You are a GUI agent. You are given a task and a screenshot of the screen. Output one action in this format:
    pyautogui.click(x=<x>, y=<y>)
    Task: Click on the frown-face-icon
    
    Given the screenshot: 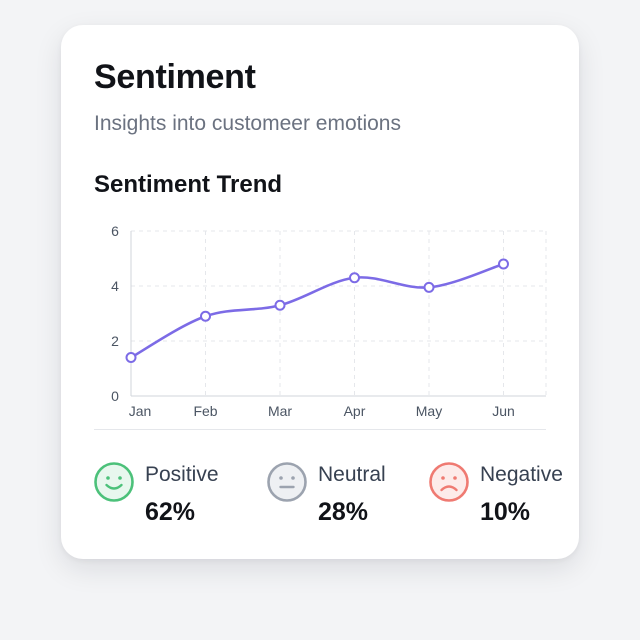 What is the action you would take?
    pyautogui.click(x=449, y=482)
    